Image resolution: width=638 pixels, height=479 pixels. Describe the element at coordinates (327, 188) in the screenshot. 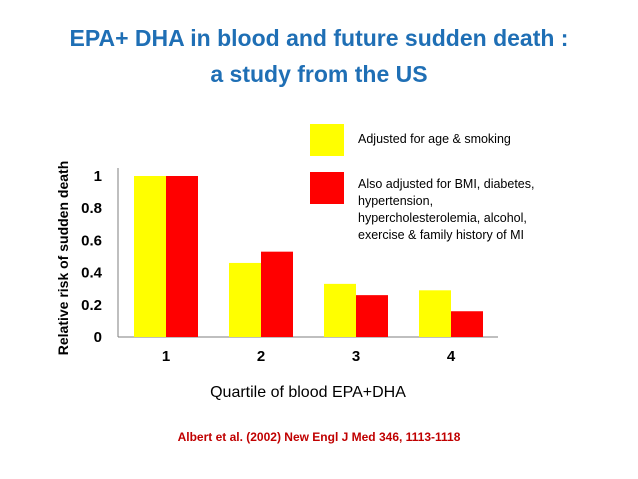

I see `legend-swatch-red` at that location.